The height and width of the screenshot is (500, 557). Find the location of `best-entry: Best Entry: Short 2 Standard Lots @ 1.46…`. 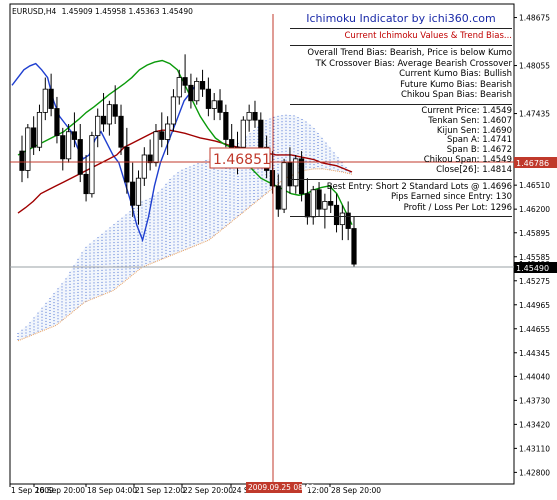

best-entry: Best Entry: Short 2 Standard Lots @ 1.46… is located at coordinates (419, 186).